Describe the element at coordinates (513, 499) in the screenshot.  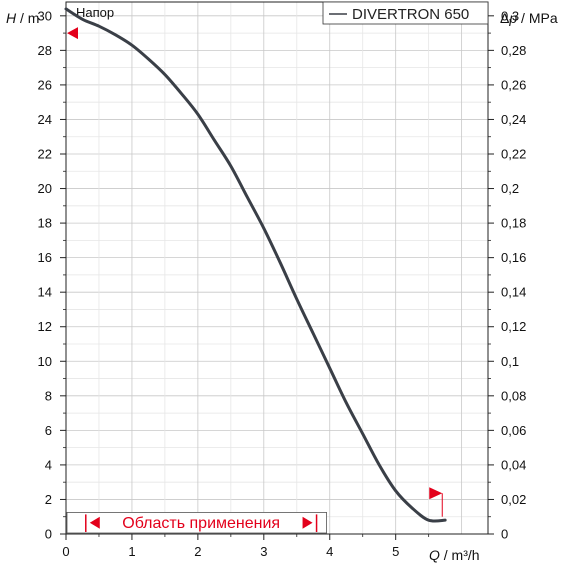
I see `y2-tick-label: 0,02` at that location.